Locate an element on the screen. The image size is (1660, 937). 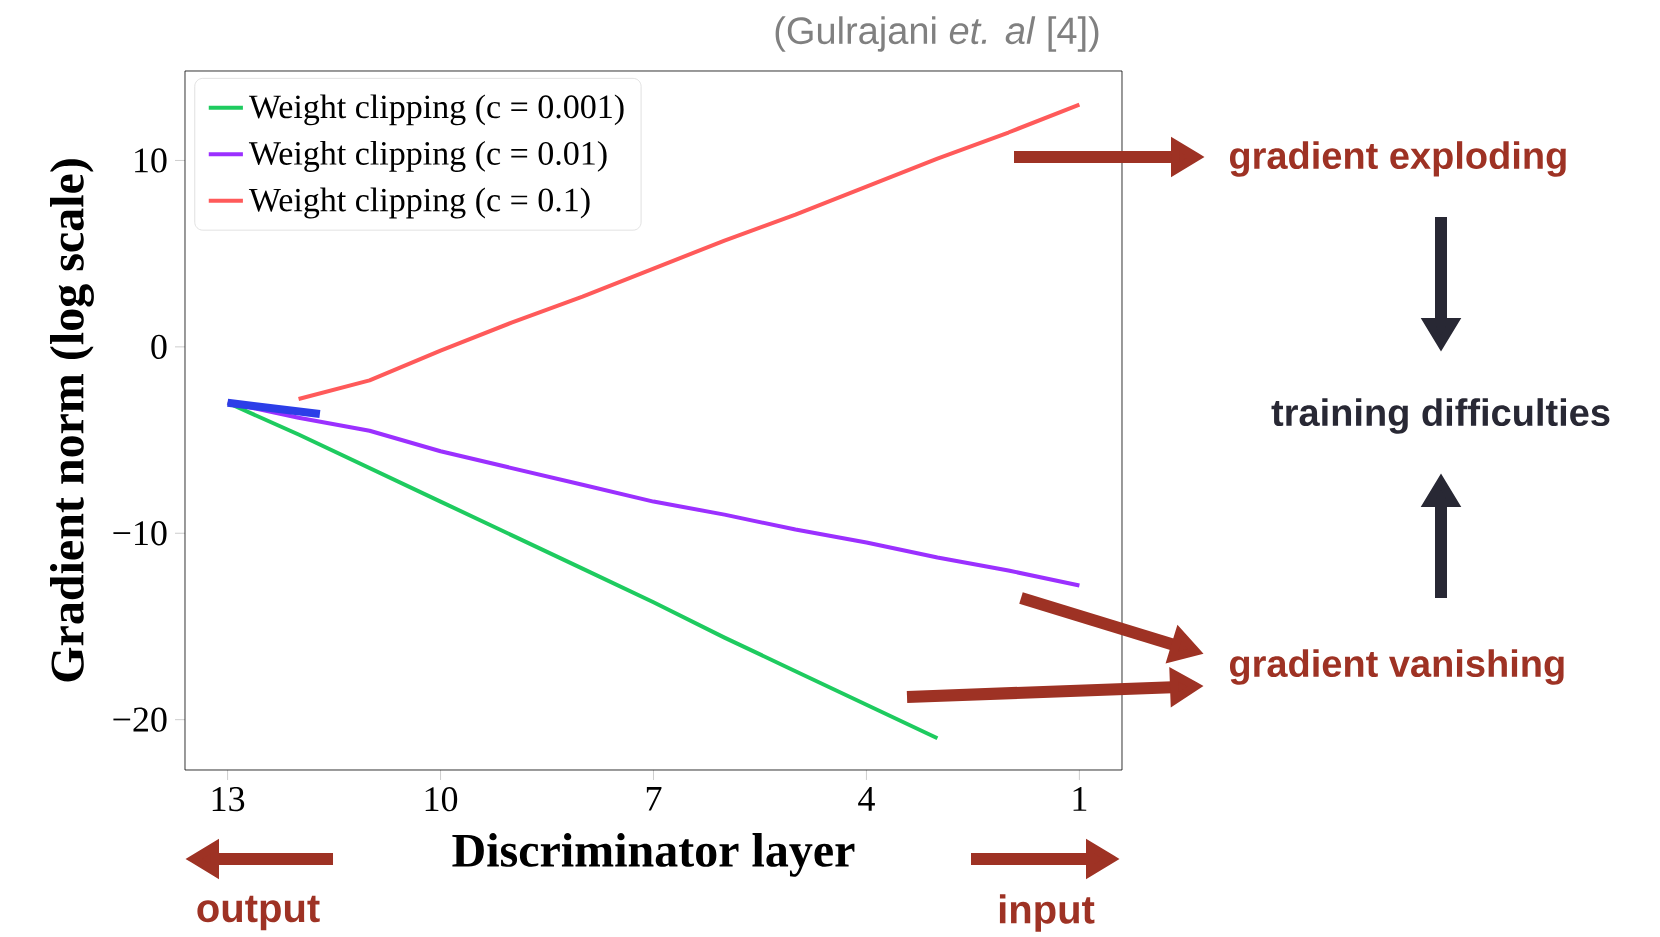
y-tick-label: 0 is located at coordinates (159, 346).